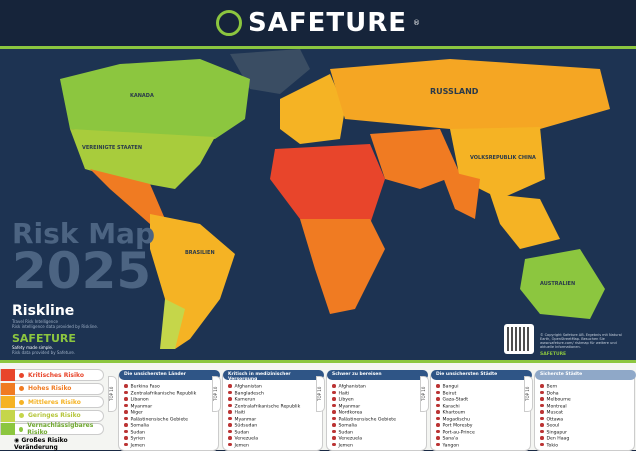 This screenshot has width=636, height=451. What do you see at coordinates (455, 420) in the screenshot?
I see `list-item: Mogadischu` at bounding box center [455, 420].